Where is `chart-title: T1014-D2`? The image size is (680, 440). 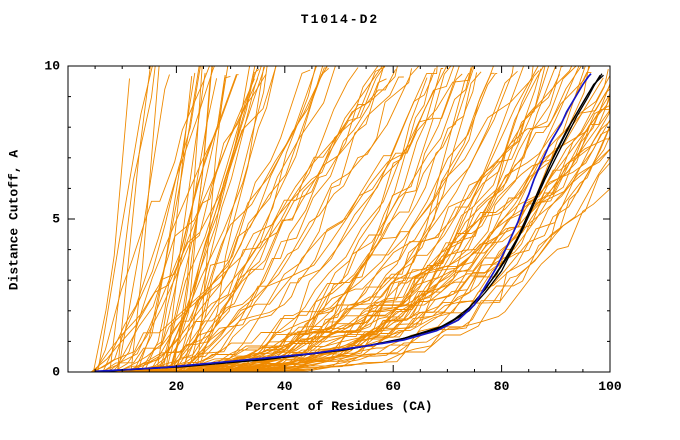 chart-title: T1014-D2 is located at coordinates (340, 19).